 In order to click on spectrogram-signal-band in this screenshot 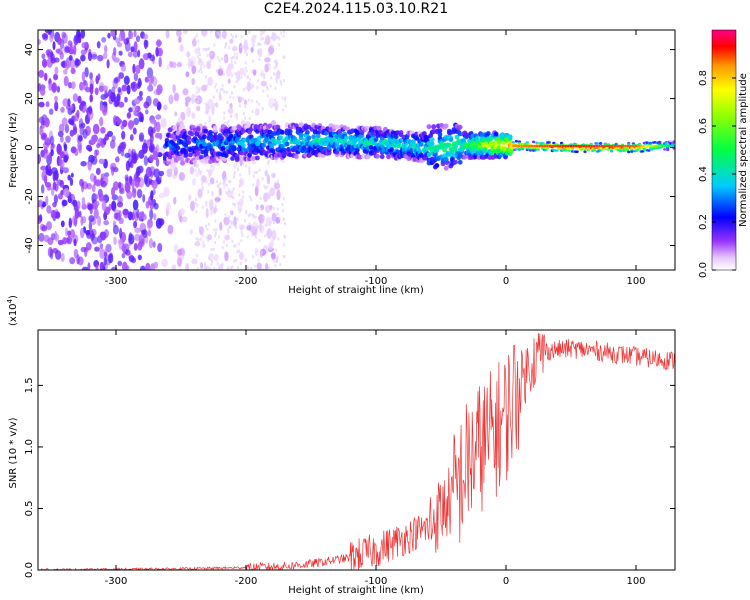, I will do `click(419, 146)`.